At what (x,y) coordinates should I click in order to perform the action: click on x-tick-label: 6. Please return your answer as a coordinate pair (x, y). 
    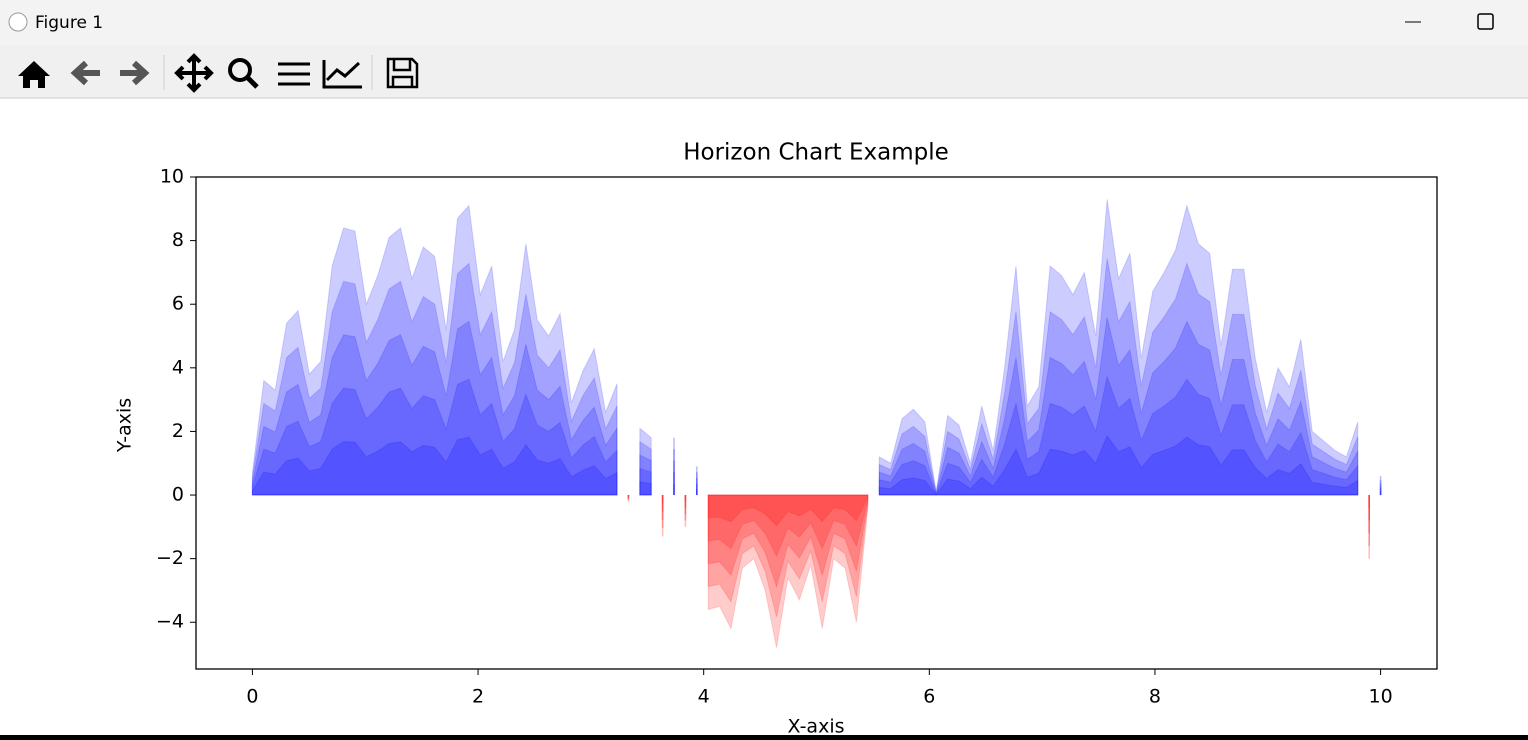
    Looking at the image, I should click on (929, 697).